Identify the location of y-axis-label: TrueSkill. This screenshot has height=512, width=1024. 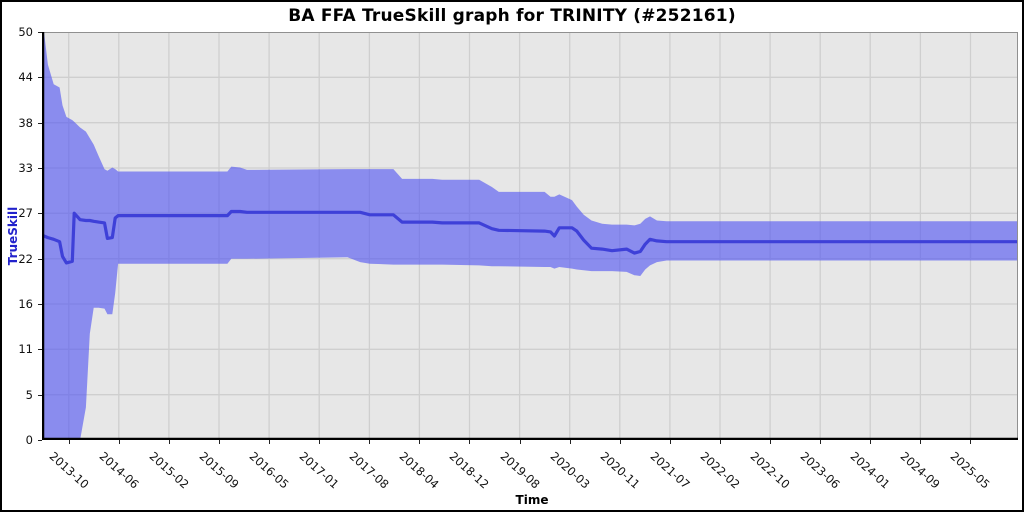
(13, 236).